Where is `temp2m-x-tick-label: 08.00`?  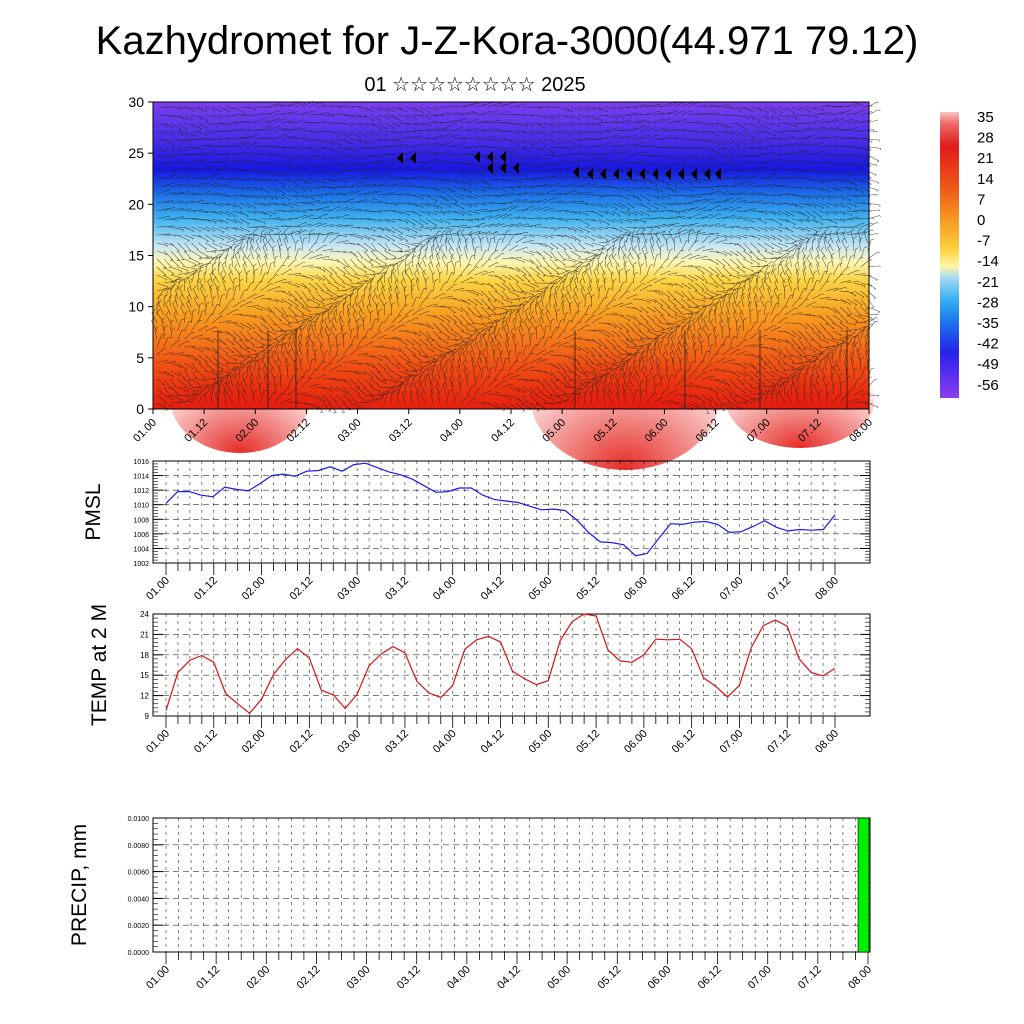
temp2m-x-tick-label: 08.00 is located at coordinates (827, 742).